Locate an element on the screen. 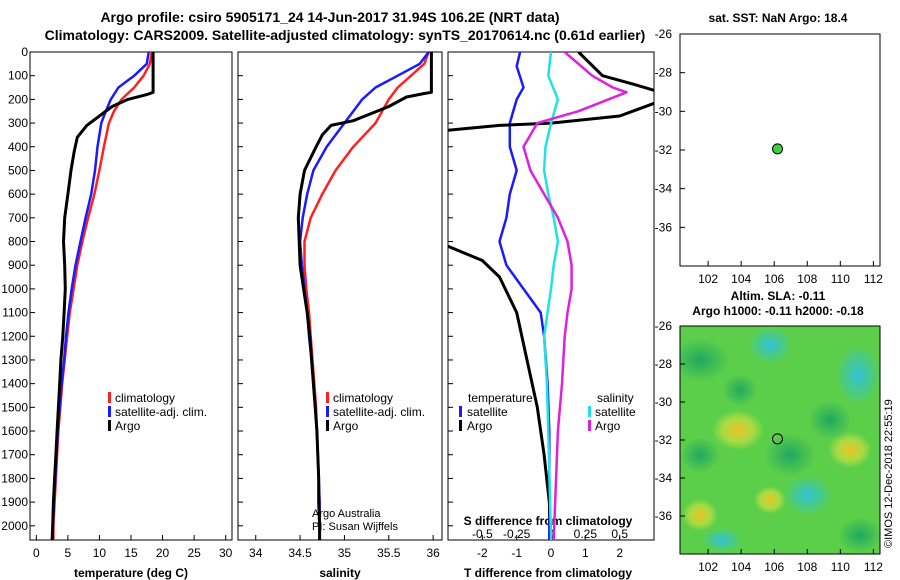 This screenshot has width=900, height=580. legend-s-satellite-swatch is located at coordinates (589, 411).